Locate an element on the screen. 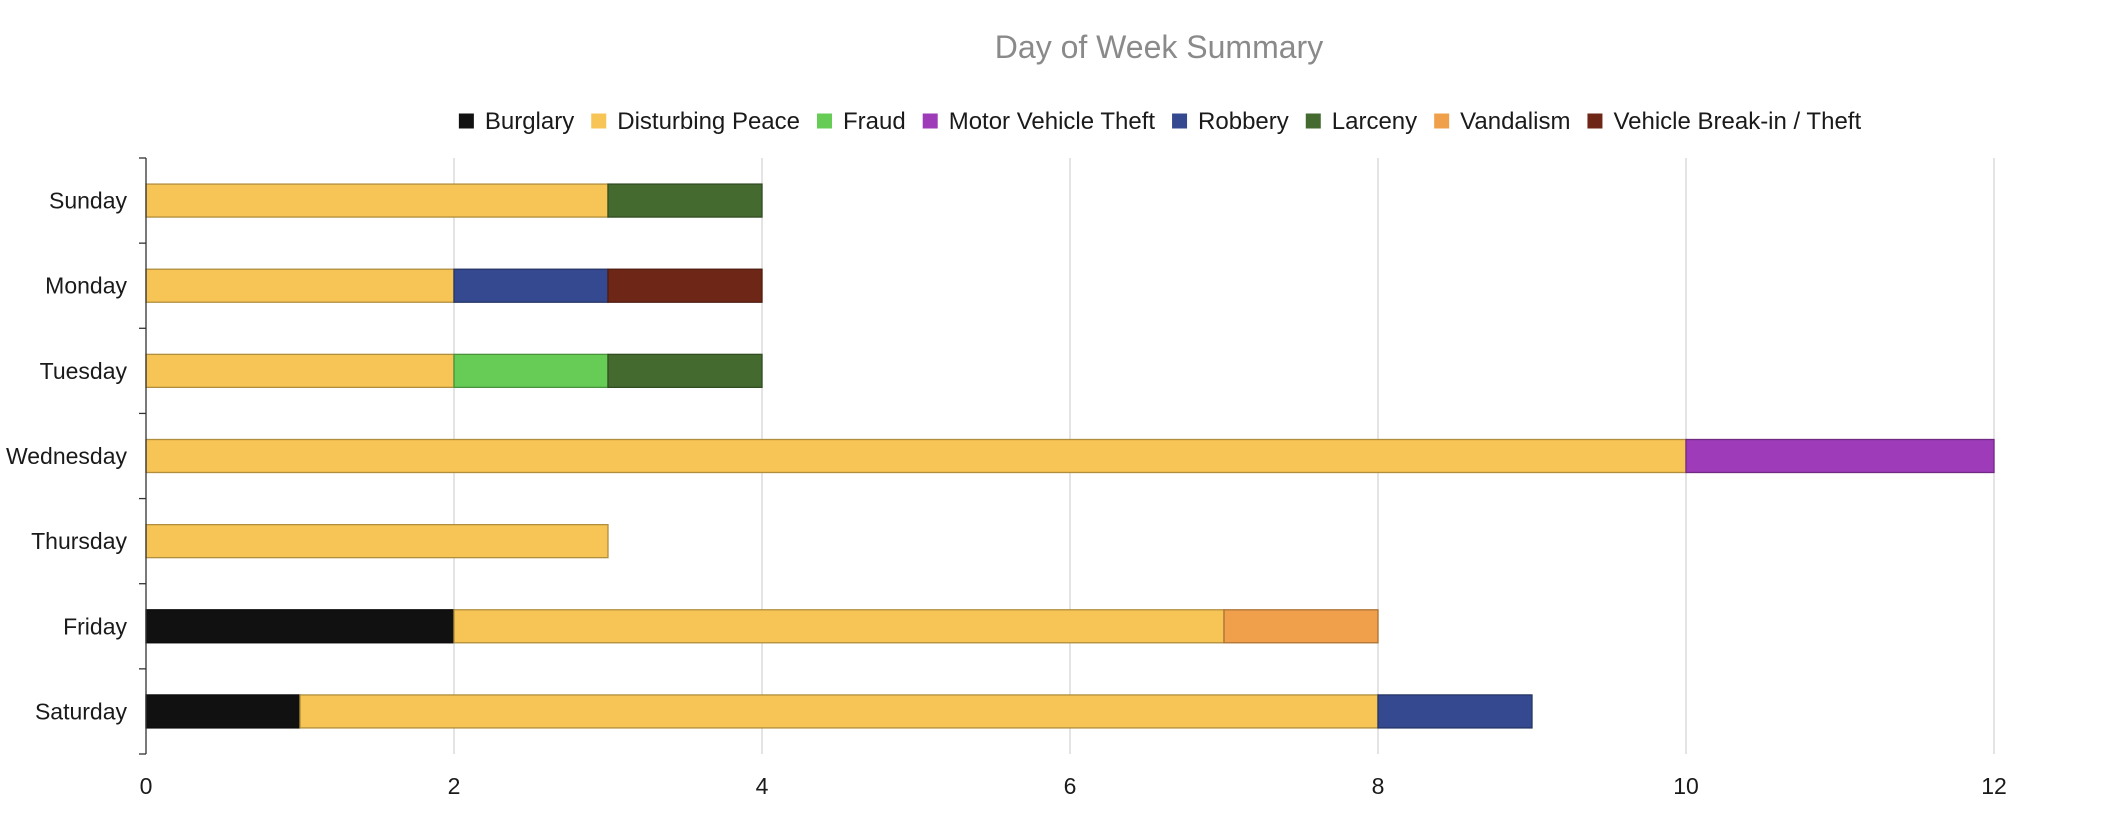 Image resolution: width=2124 pixels, height=814 pixels. y-tick-label: Saturday is located at coordinates (81, 711).